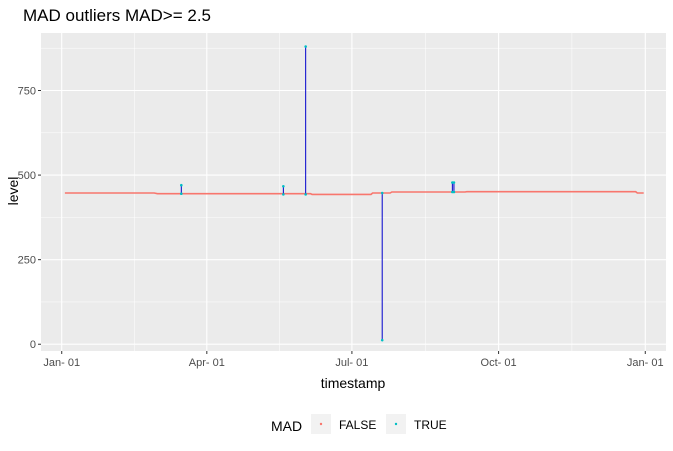 The height and width of the screenshot is (451, 673). What do you see at coordinates (27, 261) in the screenshot?
I see `y-tick-label: 250` at bounding box center [27, 261].